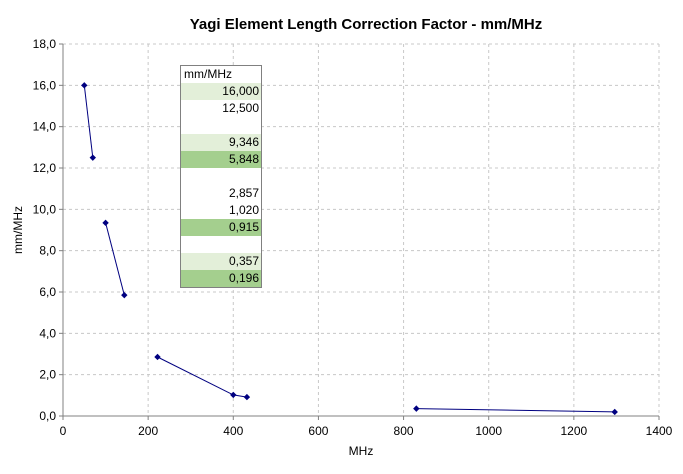 The width and height of the screenshot is (683, 474). Describe the element at coordinates (221, 142) in the screenshot. I see `value-table-row: 9,346` at that location.